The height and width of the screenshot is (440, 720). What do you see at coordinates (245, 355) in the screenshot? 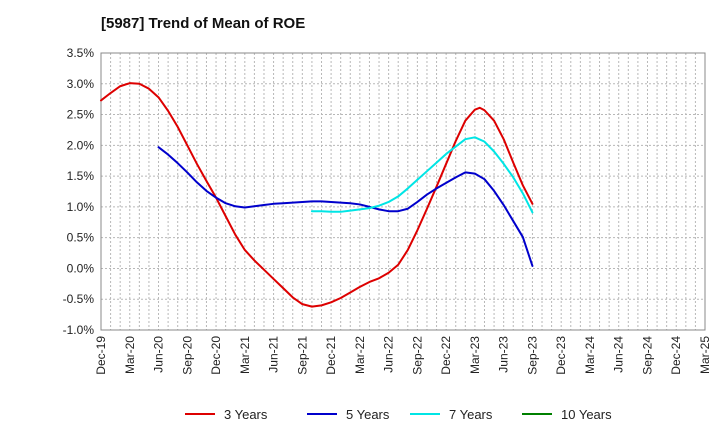
I see `x-tick-label: Mar-21` at bounding box center [245, 355].